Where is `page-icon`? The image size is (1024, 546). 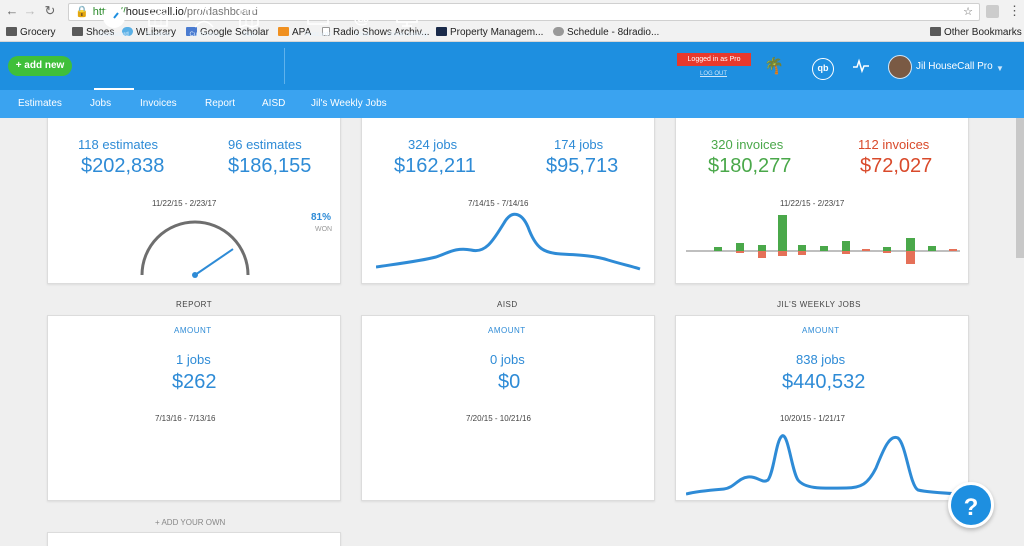
page-icon is located at coordinates (326, 31).